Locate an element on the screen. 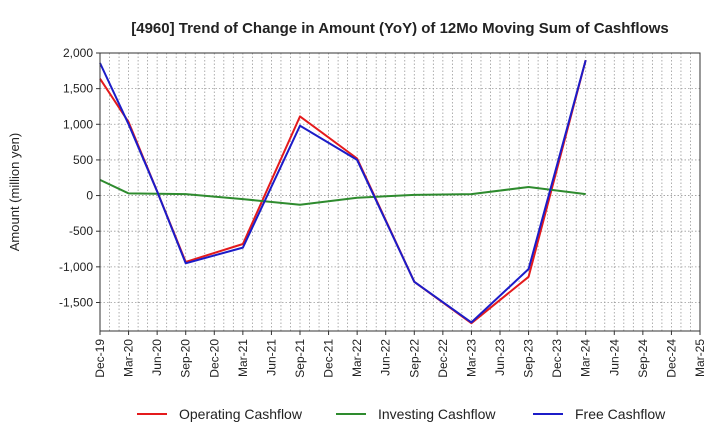 This screenshot has height=440, width=720. x-tick-label: Dec-19 is located at coordinates (100, 358).